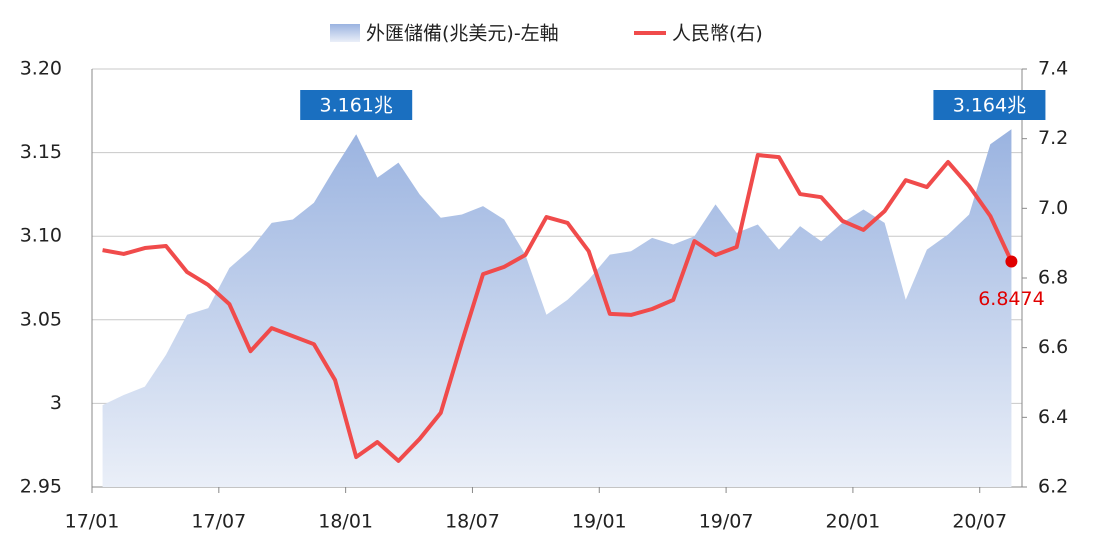 The width and height of the screenshot is (1099, 545). I want to click on x-tick-label: 20/01, so click(853, 522).